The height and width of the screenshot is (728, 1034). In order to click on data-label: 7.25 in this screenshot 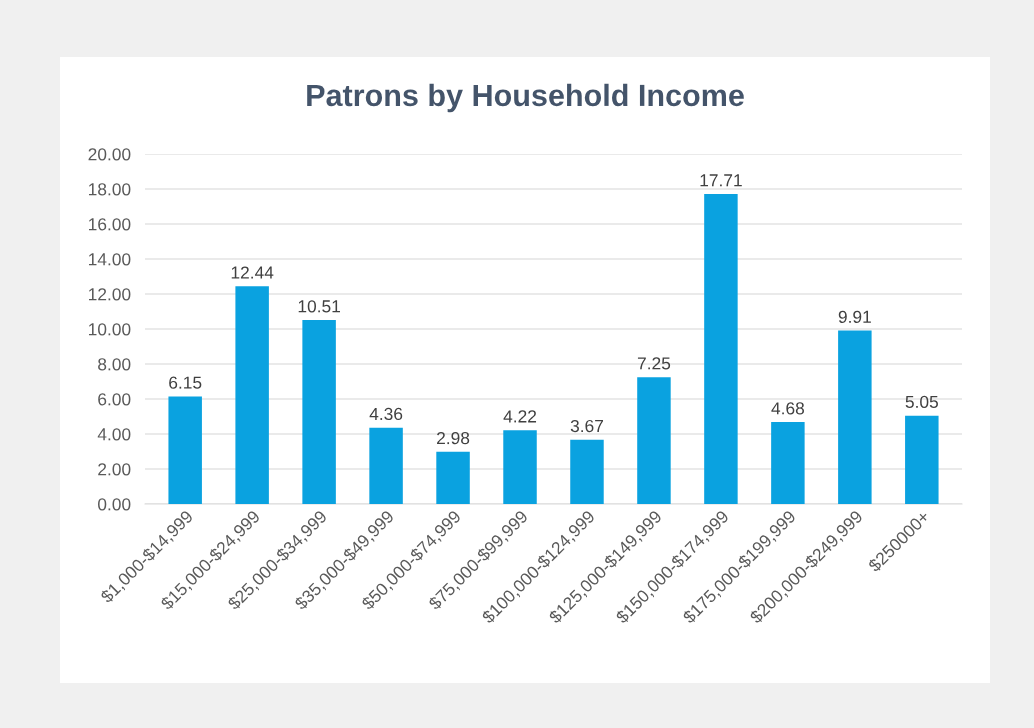, I will do `click(654, 363)`.